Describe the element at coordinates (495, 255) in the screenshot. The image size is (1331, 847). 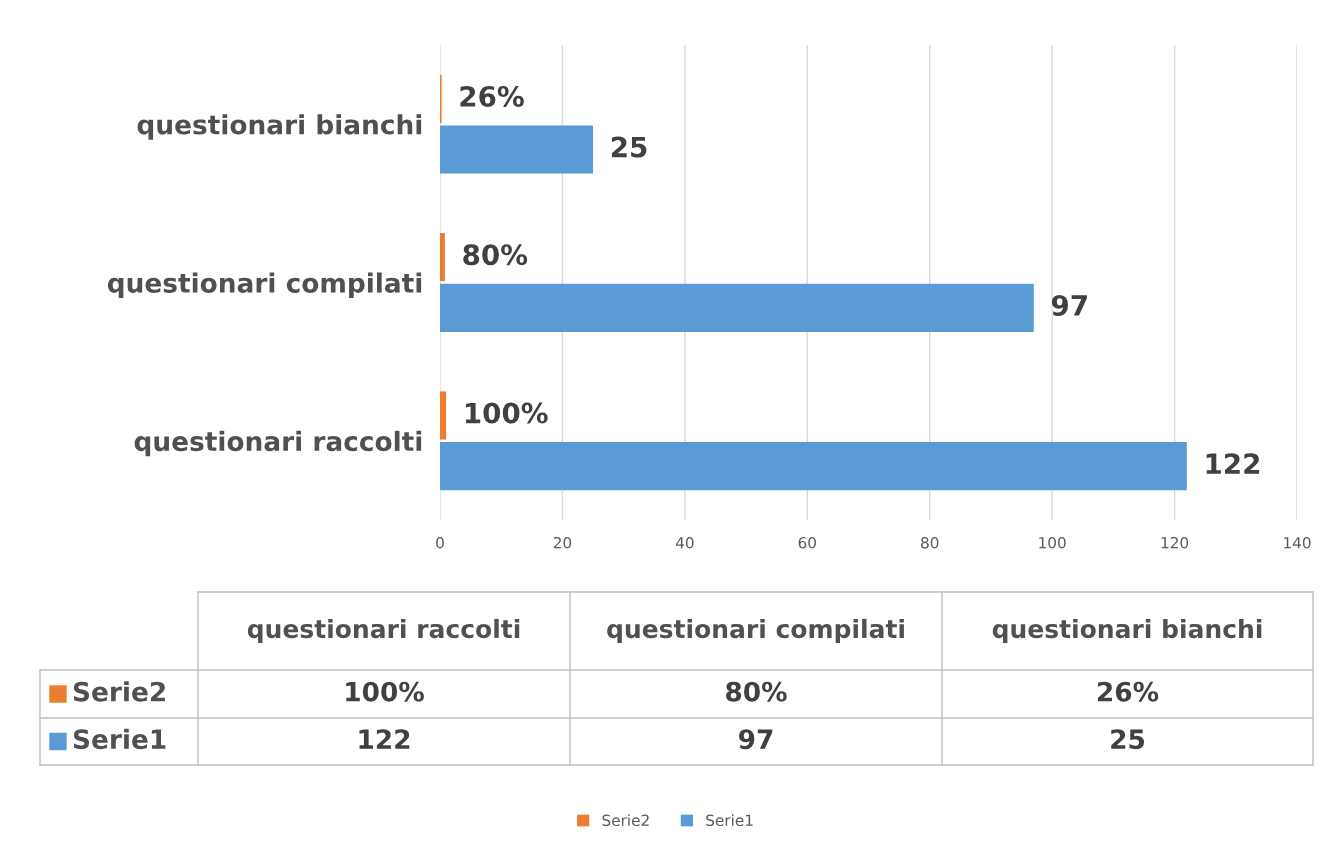
I see `data-label: 80%` at that location.